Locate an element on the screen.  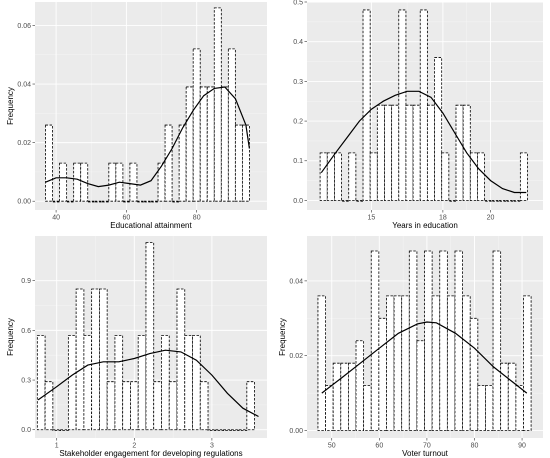
x-axis-title: Years in education is located at coordinates (425, 225).